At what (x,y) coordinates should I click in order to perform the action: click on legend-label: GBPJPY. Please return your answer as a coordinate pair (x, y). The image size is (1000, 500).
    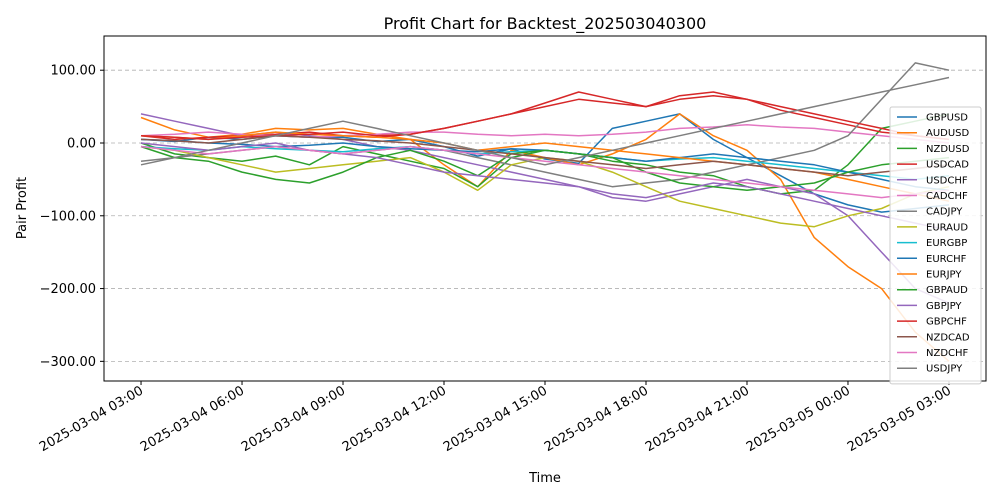
    Looking at the image, I should click on (944, 306).